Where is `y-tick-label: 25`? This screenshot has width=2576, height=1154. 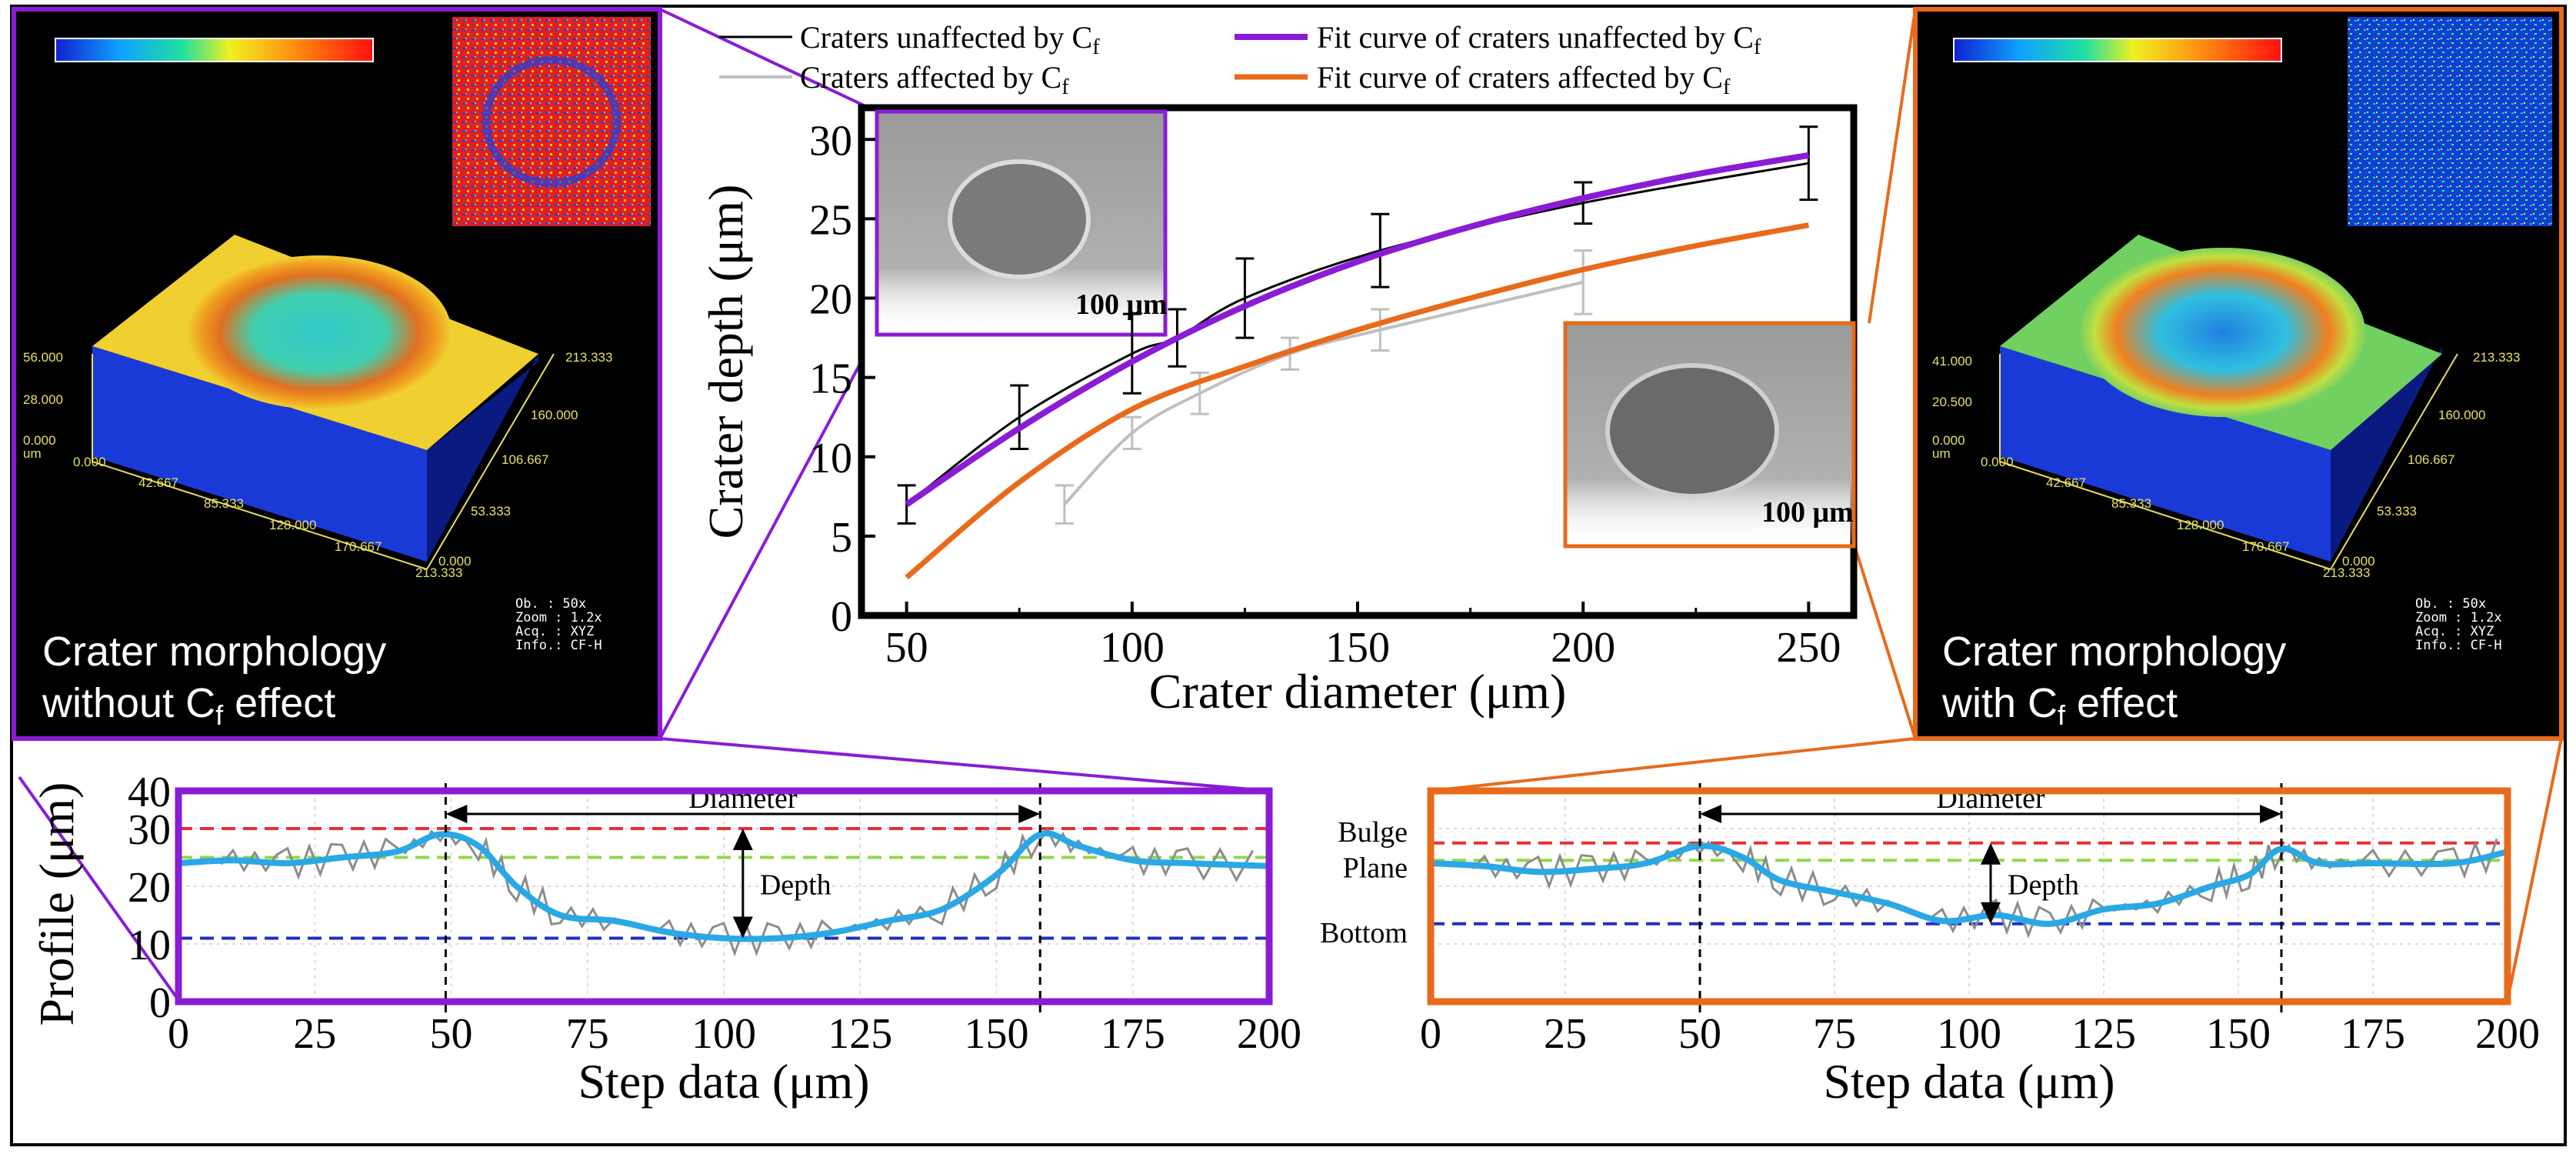 y-tick-label: 25 is located at coordinates (830, 220).